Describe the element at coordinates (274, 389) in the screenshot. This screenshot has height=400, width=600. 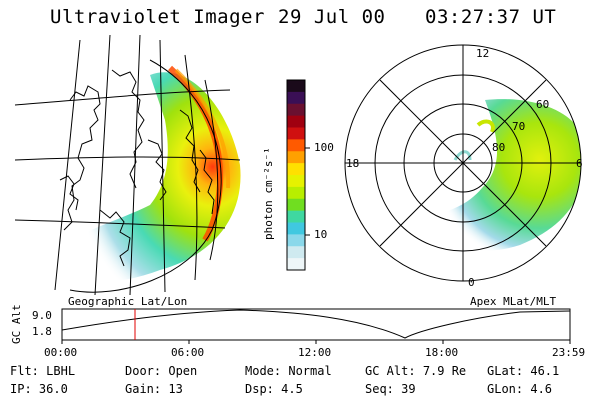
I see `status-dsp: Dsp: 4.5` at that location.